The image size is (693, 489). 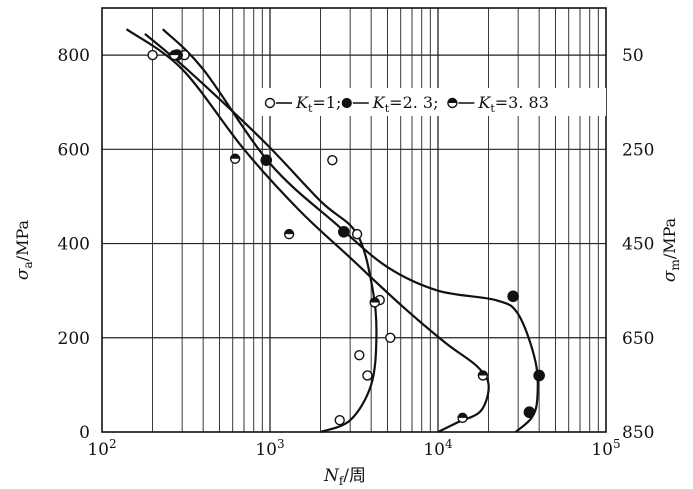 I want to click on legend: Kt=1; Kt=2. 3; Kt=3. 83, so click(x=432, y=102).